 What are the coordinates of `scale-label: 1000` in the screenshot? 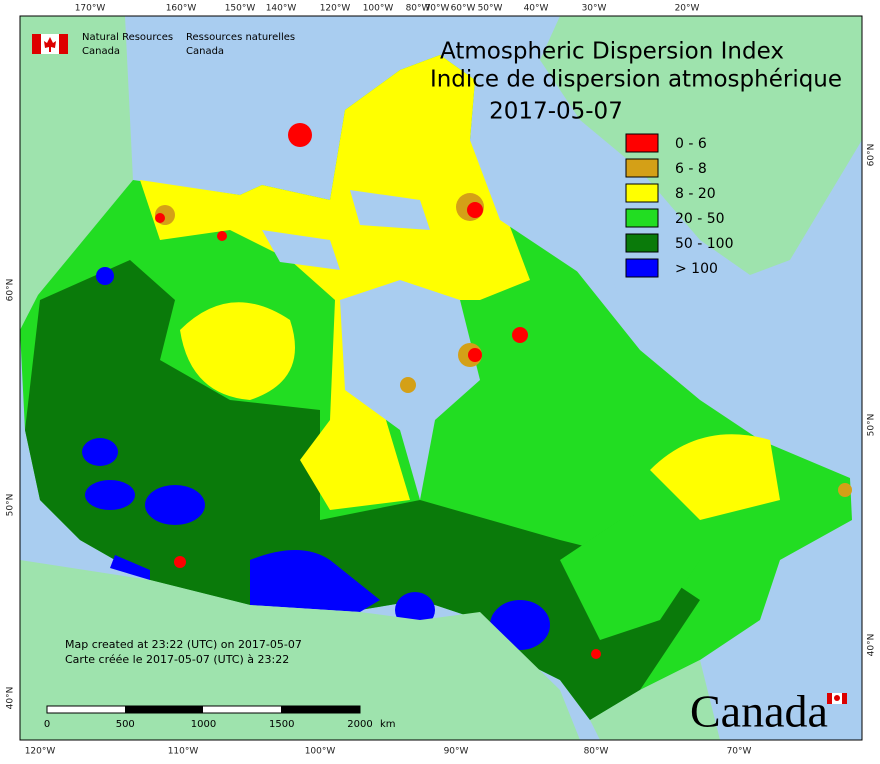 It's located at (203, 724).